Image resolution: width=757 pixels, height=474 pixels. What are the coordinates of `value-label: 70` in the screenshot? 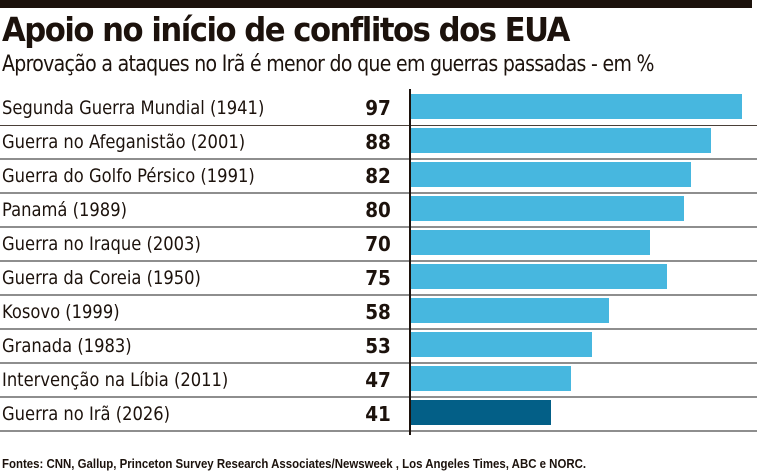 It's located at (378, 244).